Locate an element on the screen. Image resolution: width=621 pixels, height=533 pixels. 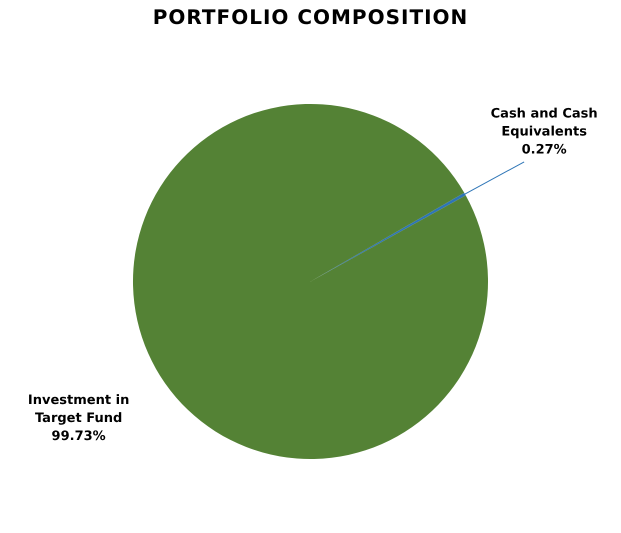
data-label: 99.73% is located at coordinates (79, 436).